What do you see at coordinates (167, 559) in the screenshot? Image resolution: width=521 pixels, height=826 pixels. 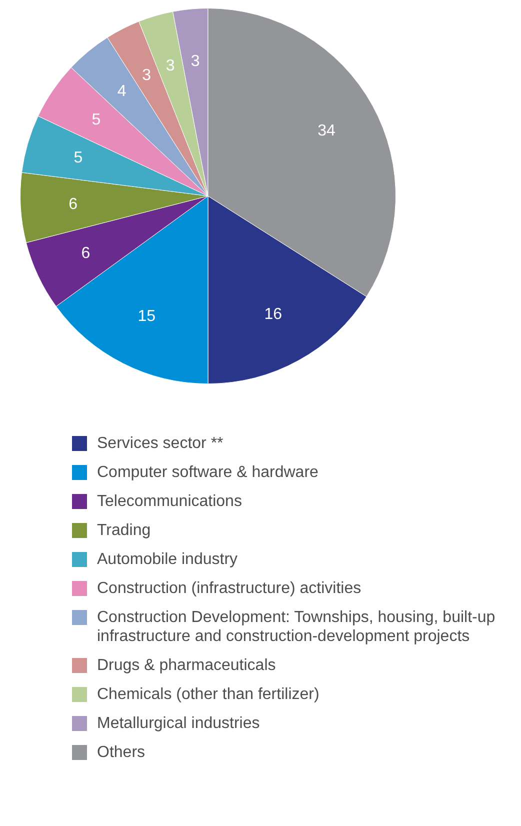 I see `legend-label: Automobile industry` at bounding box center [167, 559].